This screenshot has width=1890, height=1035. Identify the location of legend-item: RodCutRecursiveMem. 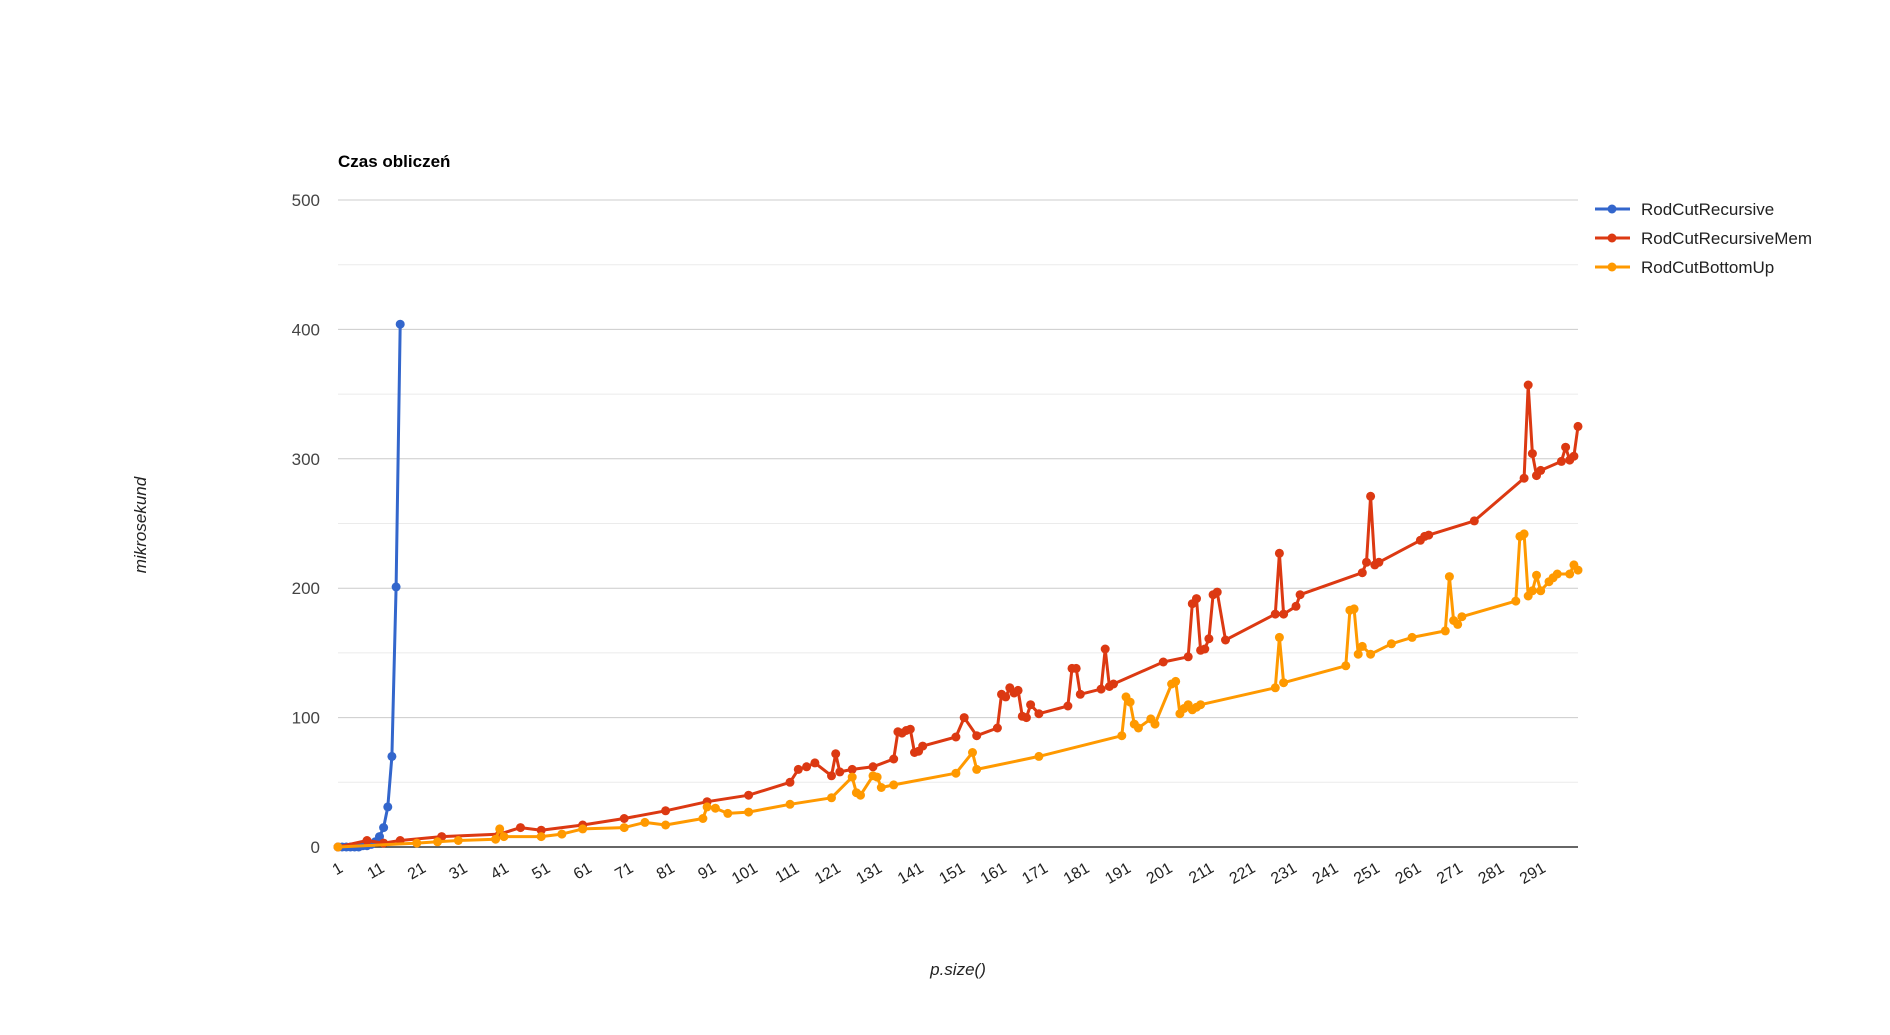
(1703, 238).